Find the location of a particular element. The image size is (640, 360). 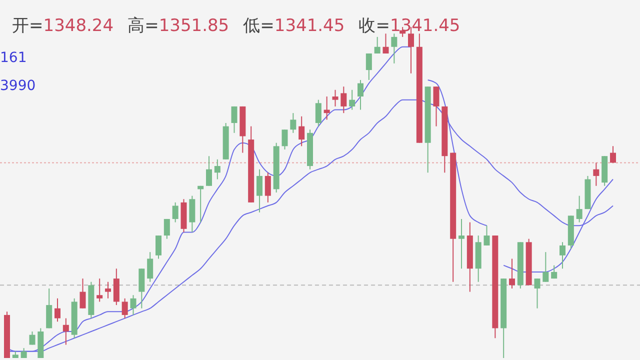

annotation: 161 is located at coordinates (13, 58).